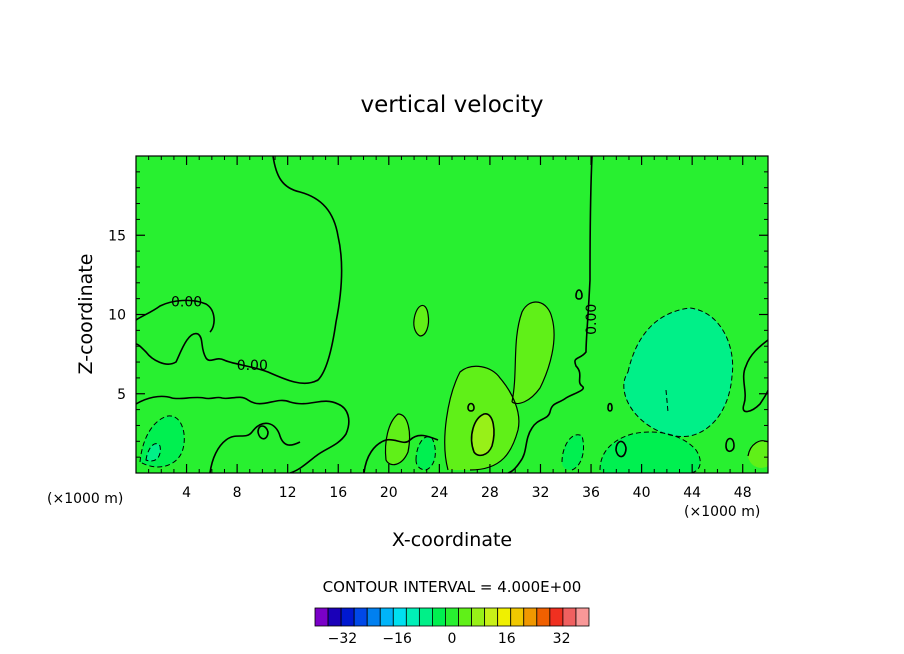 The width and height of the screenshot is (904, 654). I want to click on region-negative-right-lower, so click(650, 452).